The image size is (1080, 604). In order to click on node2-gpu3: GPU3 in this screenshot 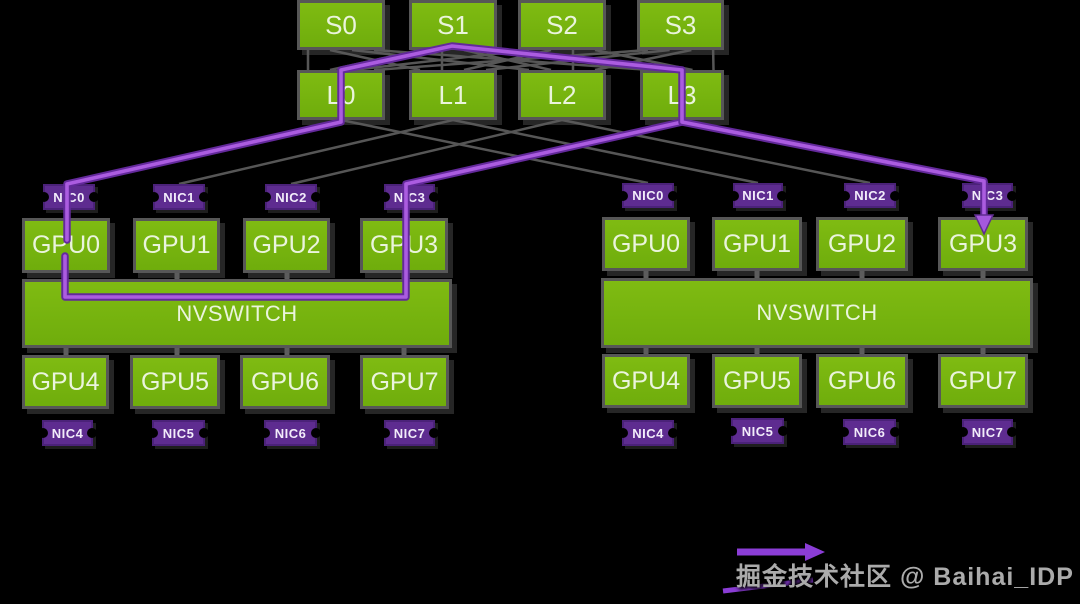, I will do `click(983, 244)`.